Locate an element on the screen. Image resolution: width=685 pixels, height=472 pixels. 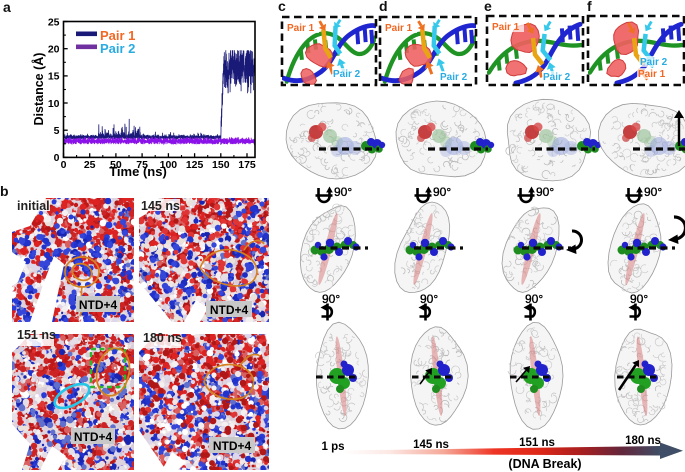
svg-text: e is located at coordinates (488, 7).